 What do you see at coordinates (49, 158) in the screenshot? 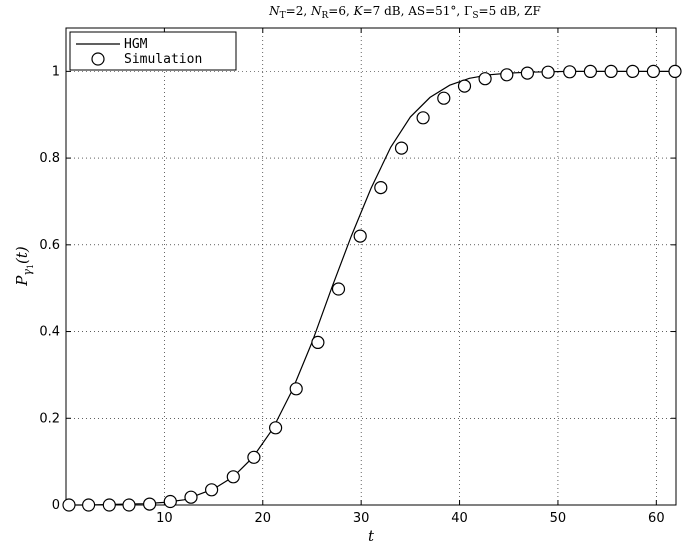
I see `y-tick-label: 0.8` at bounding box center [49, 158].